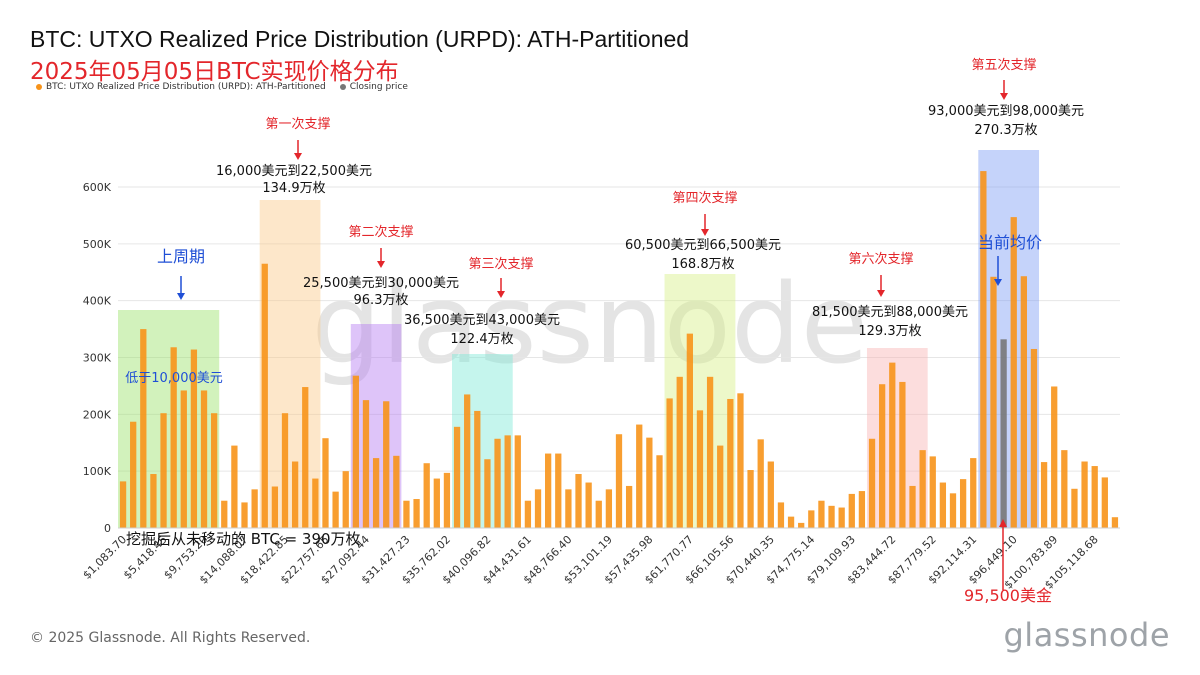 The height and width of the screenshot is (675, 1200). Describe the element at coordinates (293, 188) in the screenshot. I see `first-support-amount: 134.9万枚` at that location.